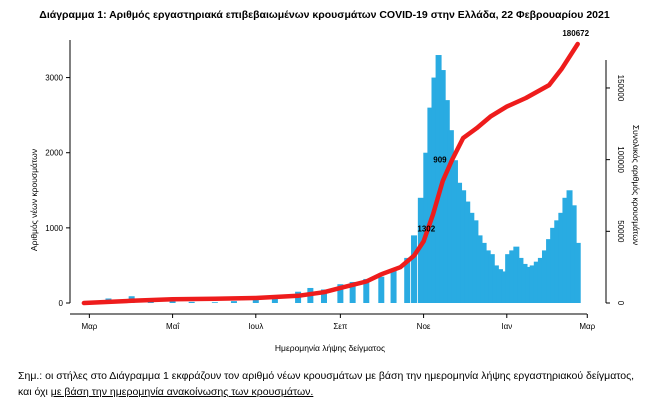 The width and height of the screenshot is (649, 408). What do you see at coordinates (340, 326) in the screenshot?
I see `x-tick-label: Σεπ` at bounding box center [340, 326].